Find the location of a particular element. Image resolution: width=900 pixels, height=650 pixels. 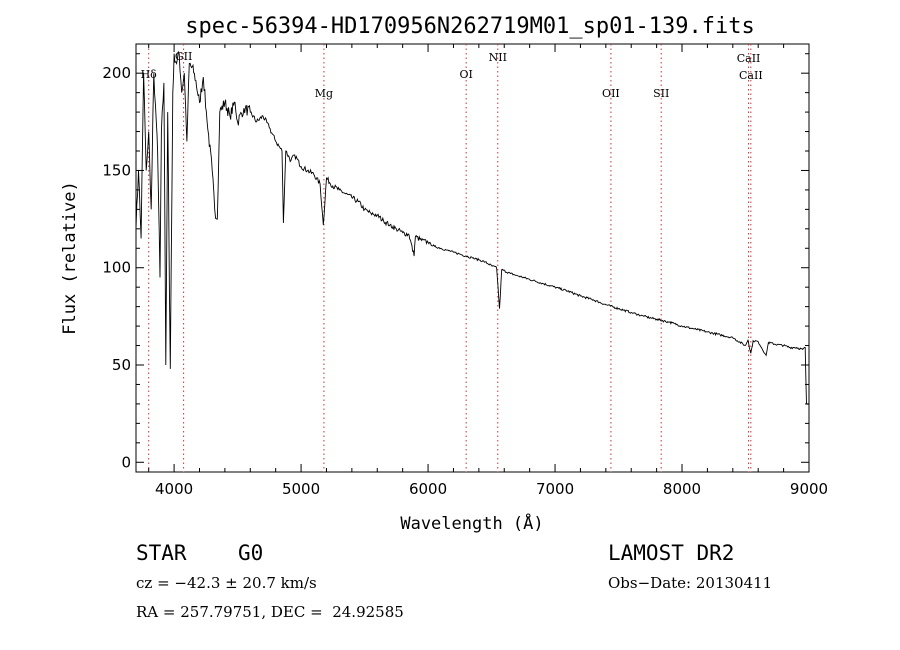

y-tick-label-0: 0 is located at coordinates (126, 462).